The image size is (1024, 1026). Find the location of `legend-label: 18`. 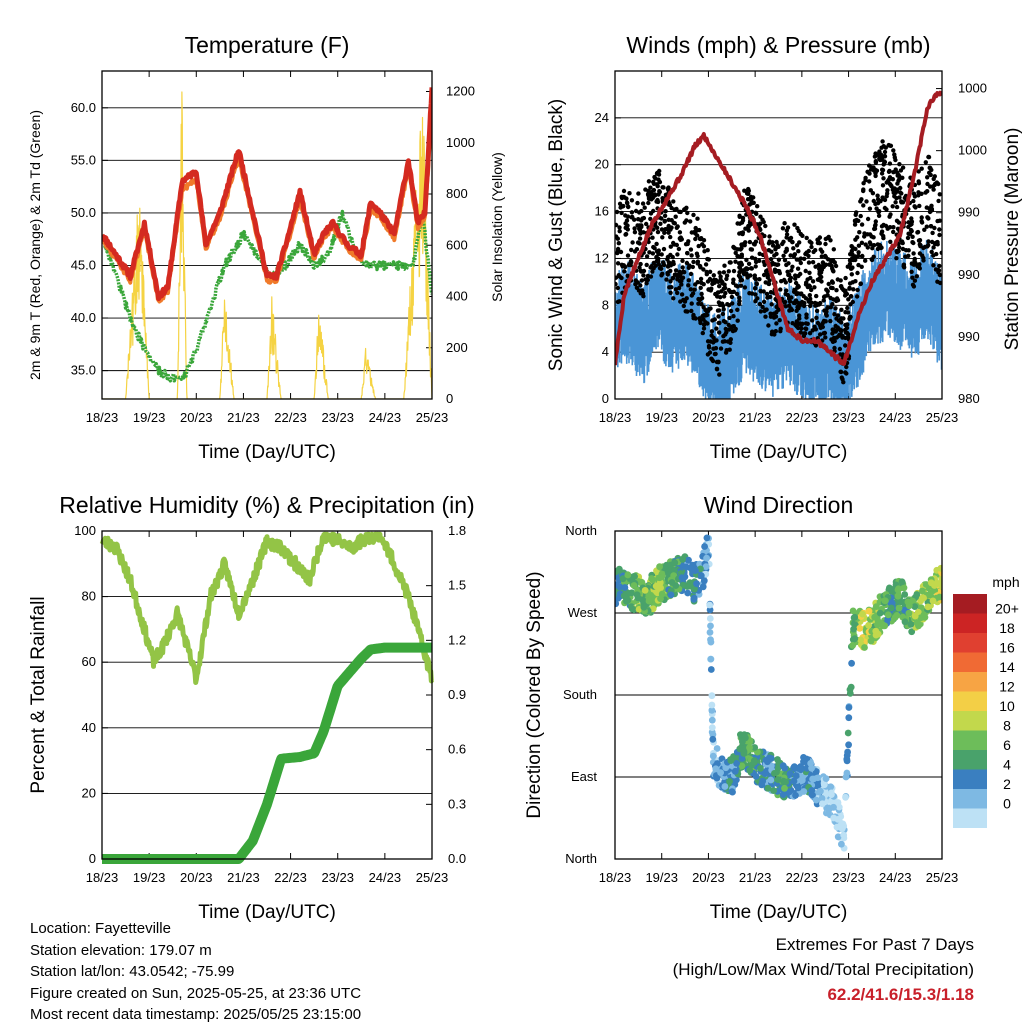

legend-label: 18 is located at coordinates (1007, 628).